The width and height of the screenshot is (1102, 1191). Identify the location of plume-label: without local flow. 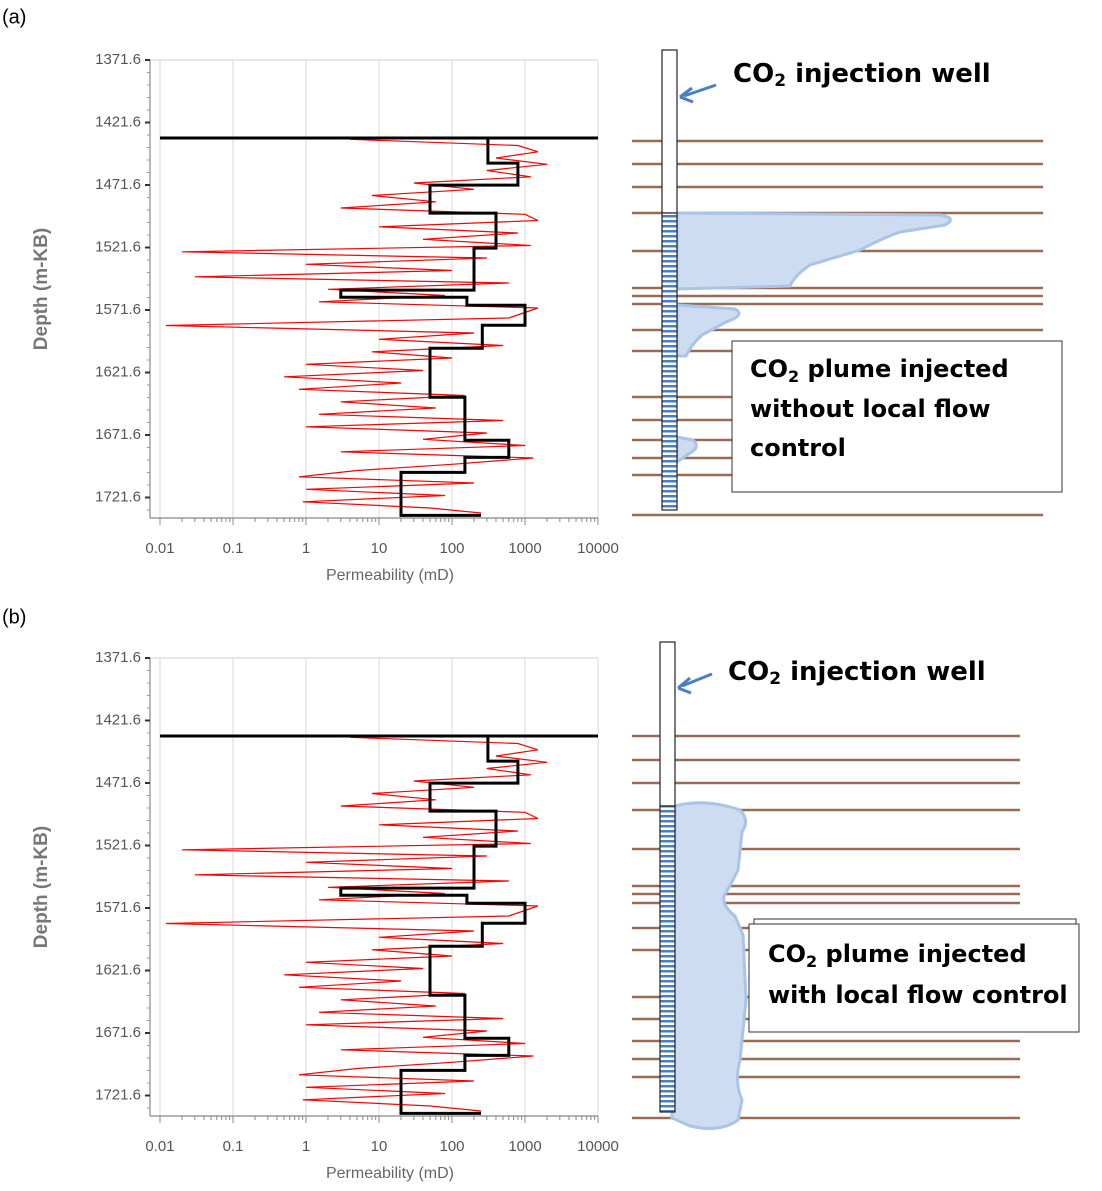
(870, 409).